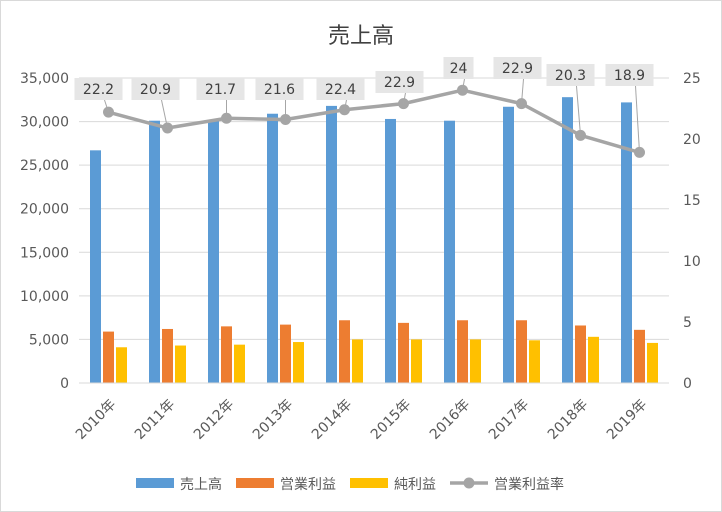 This screenshot has width=722, height=512. Describe the element at coordinates (568, 420) in the screenshot. I see `x-tick-label: 2018年` at that location.